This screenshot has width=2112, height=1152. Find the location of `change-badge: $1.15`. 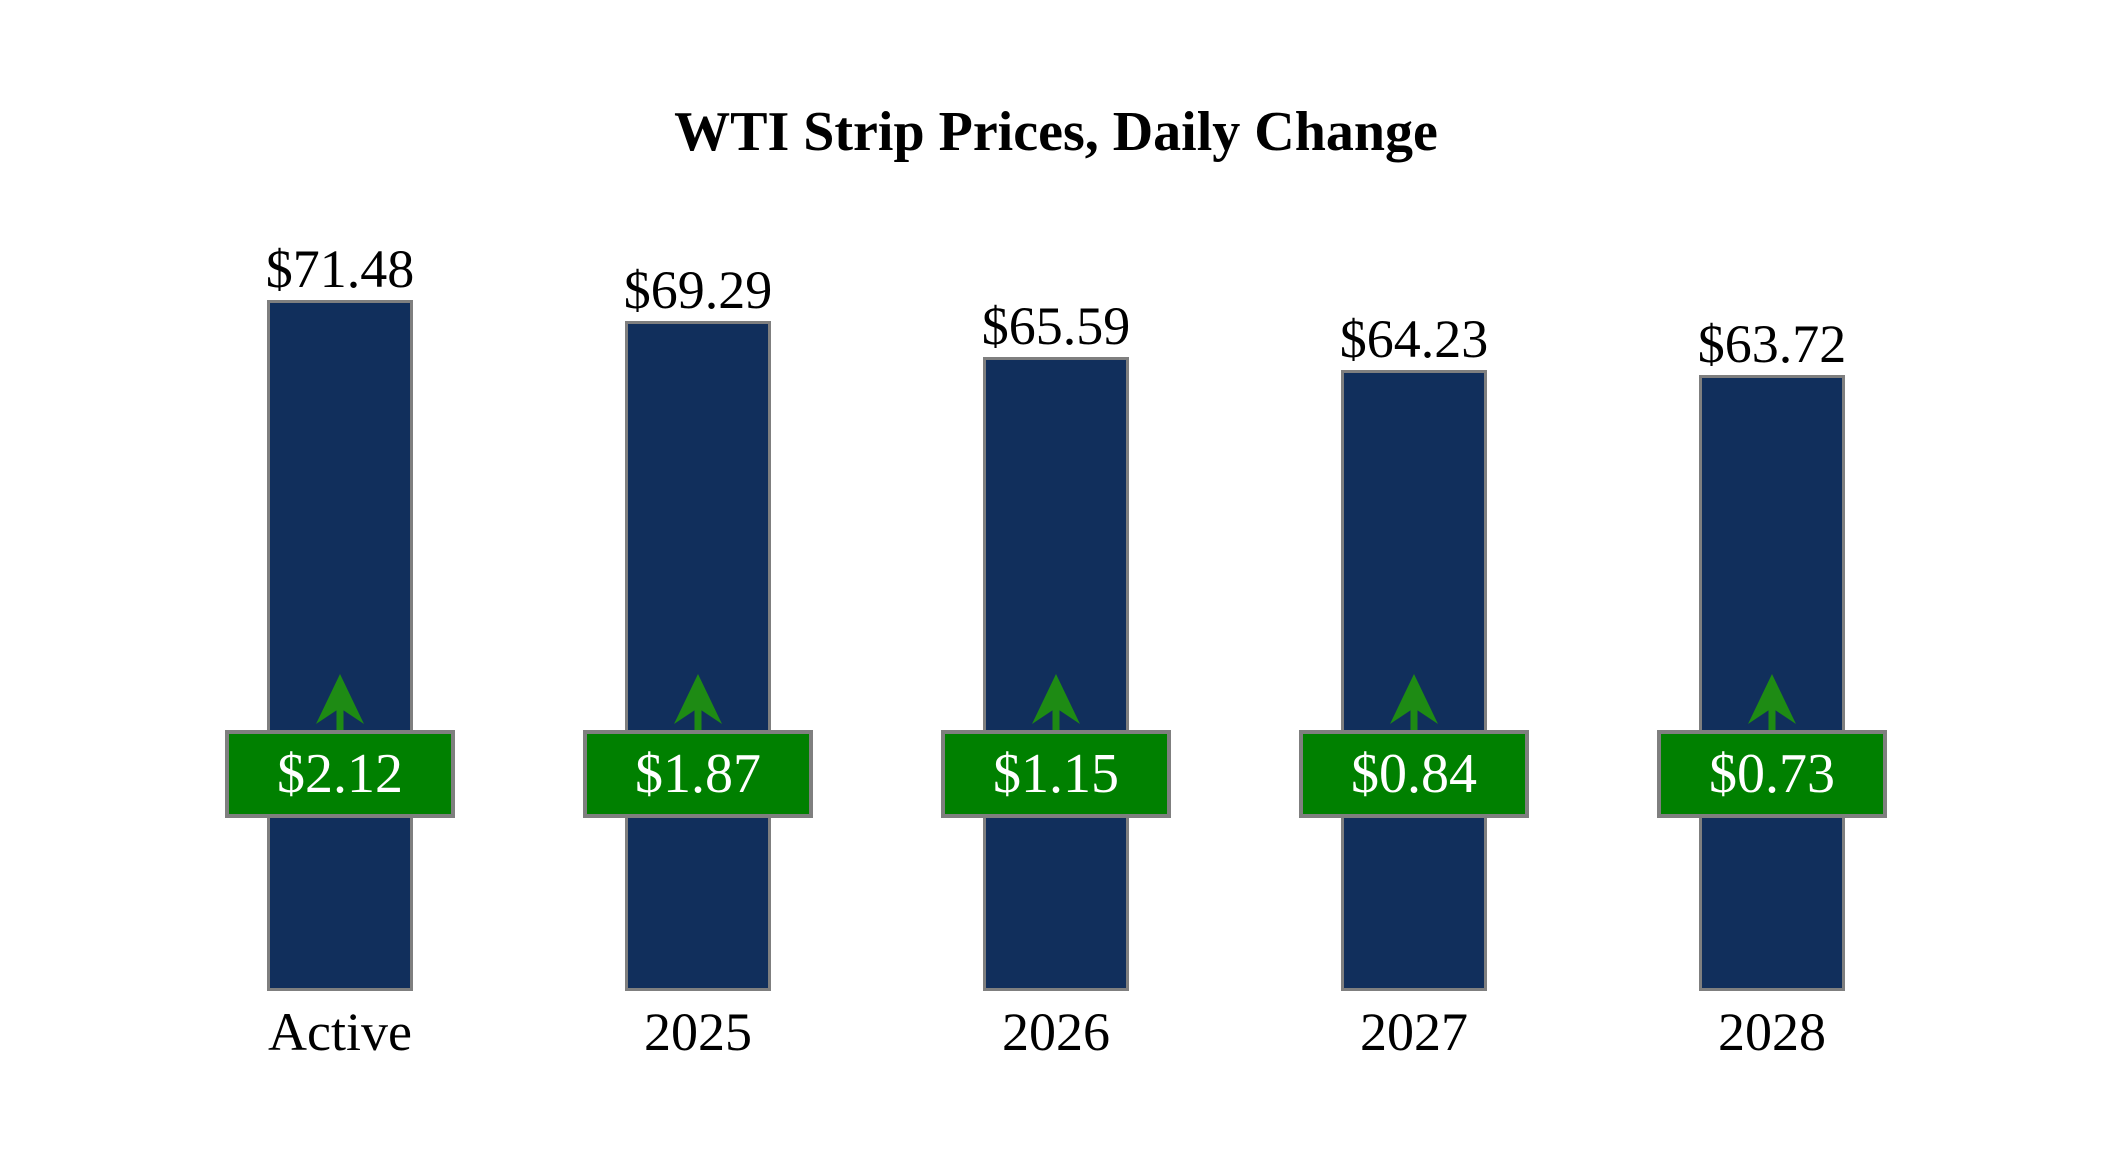

change-badge: $1.15 is located at coordinates (1056, 774).